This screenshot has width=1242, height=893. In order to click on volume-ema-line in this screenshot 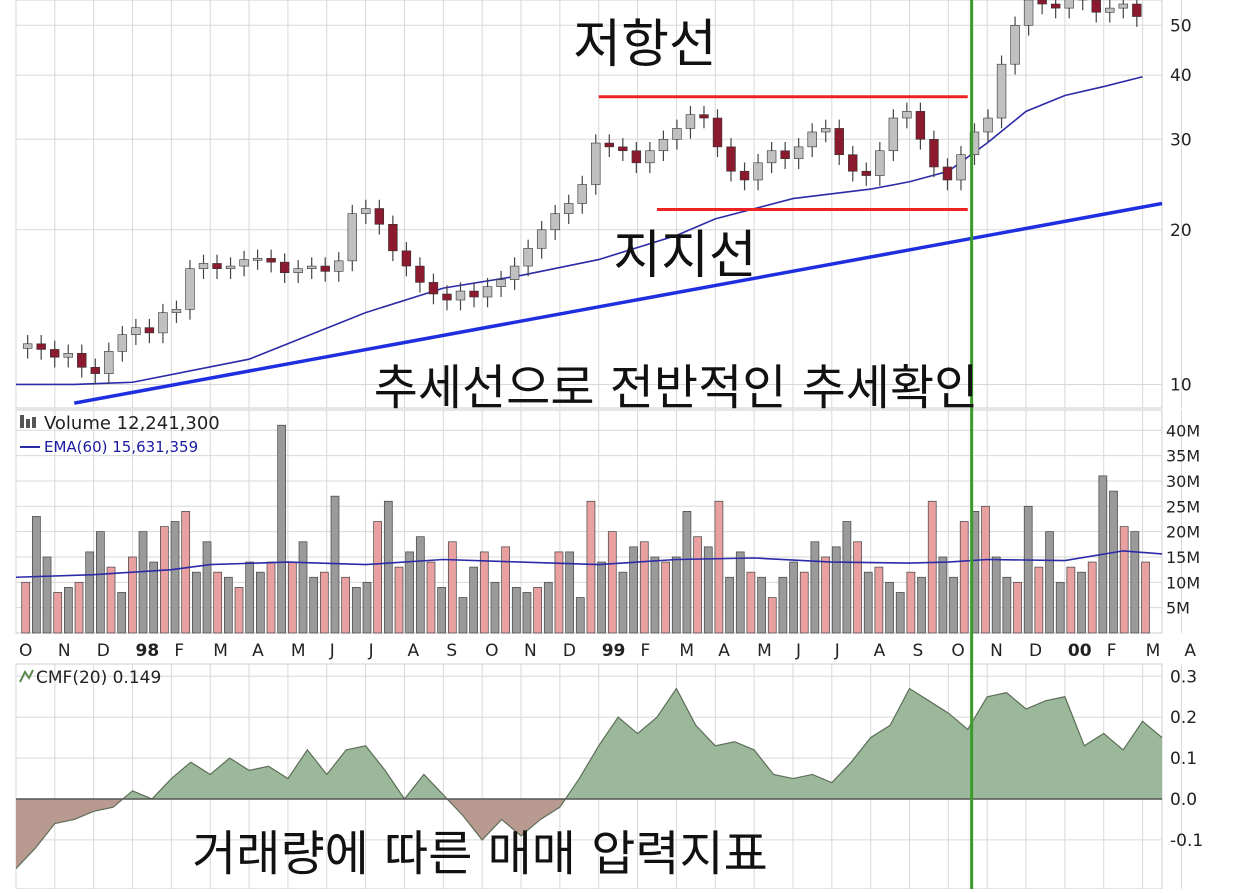, I will do `click(589, 564)`.